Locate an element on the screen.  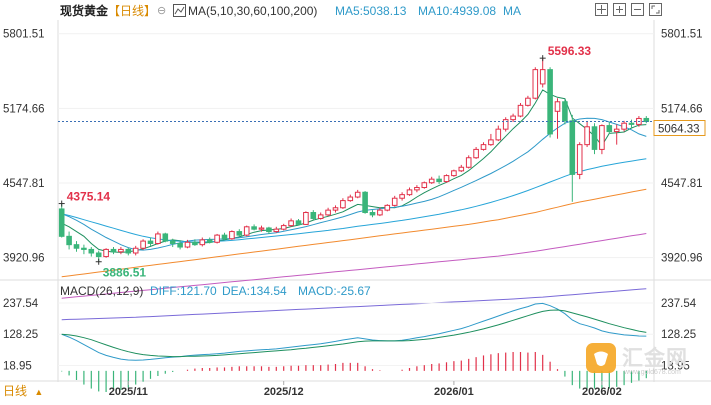
macd-diff-line is located at coordinates (354, 331).